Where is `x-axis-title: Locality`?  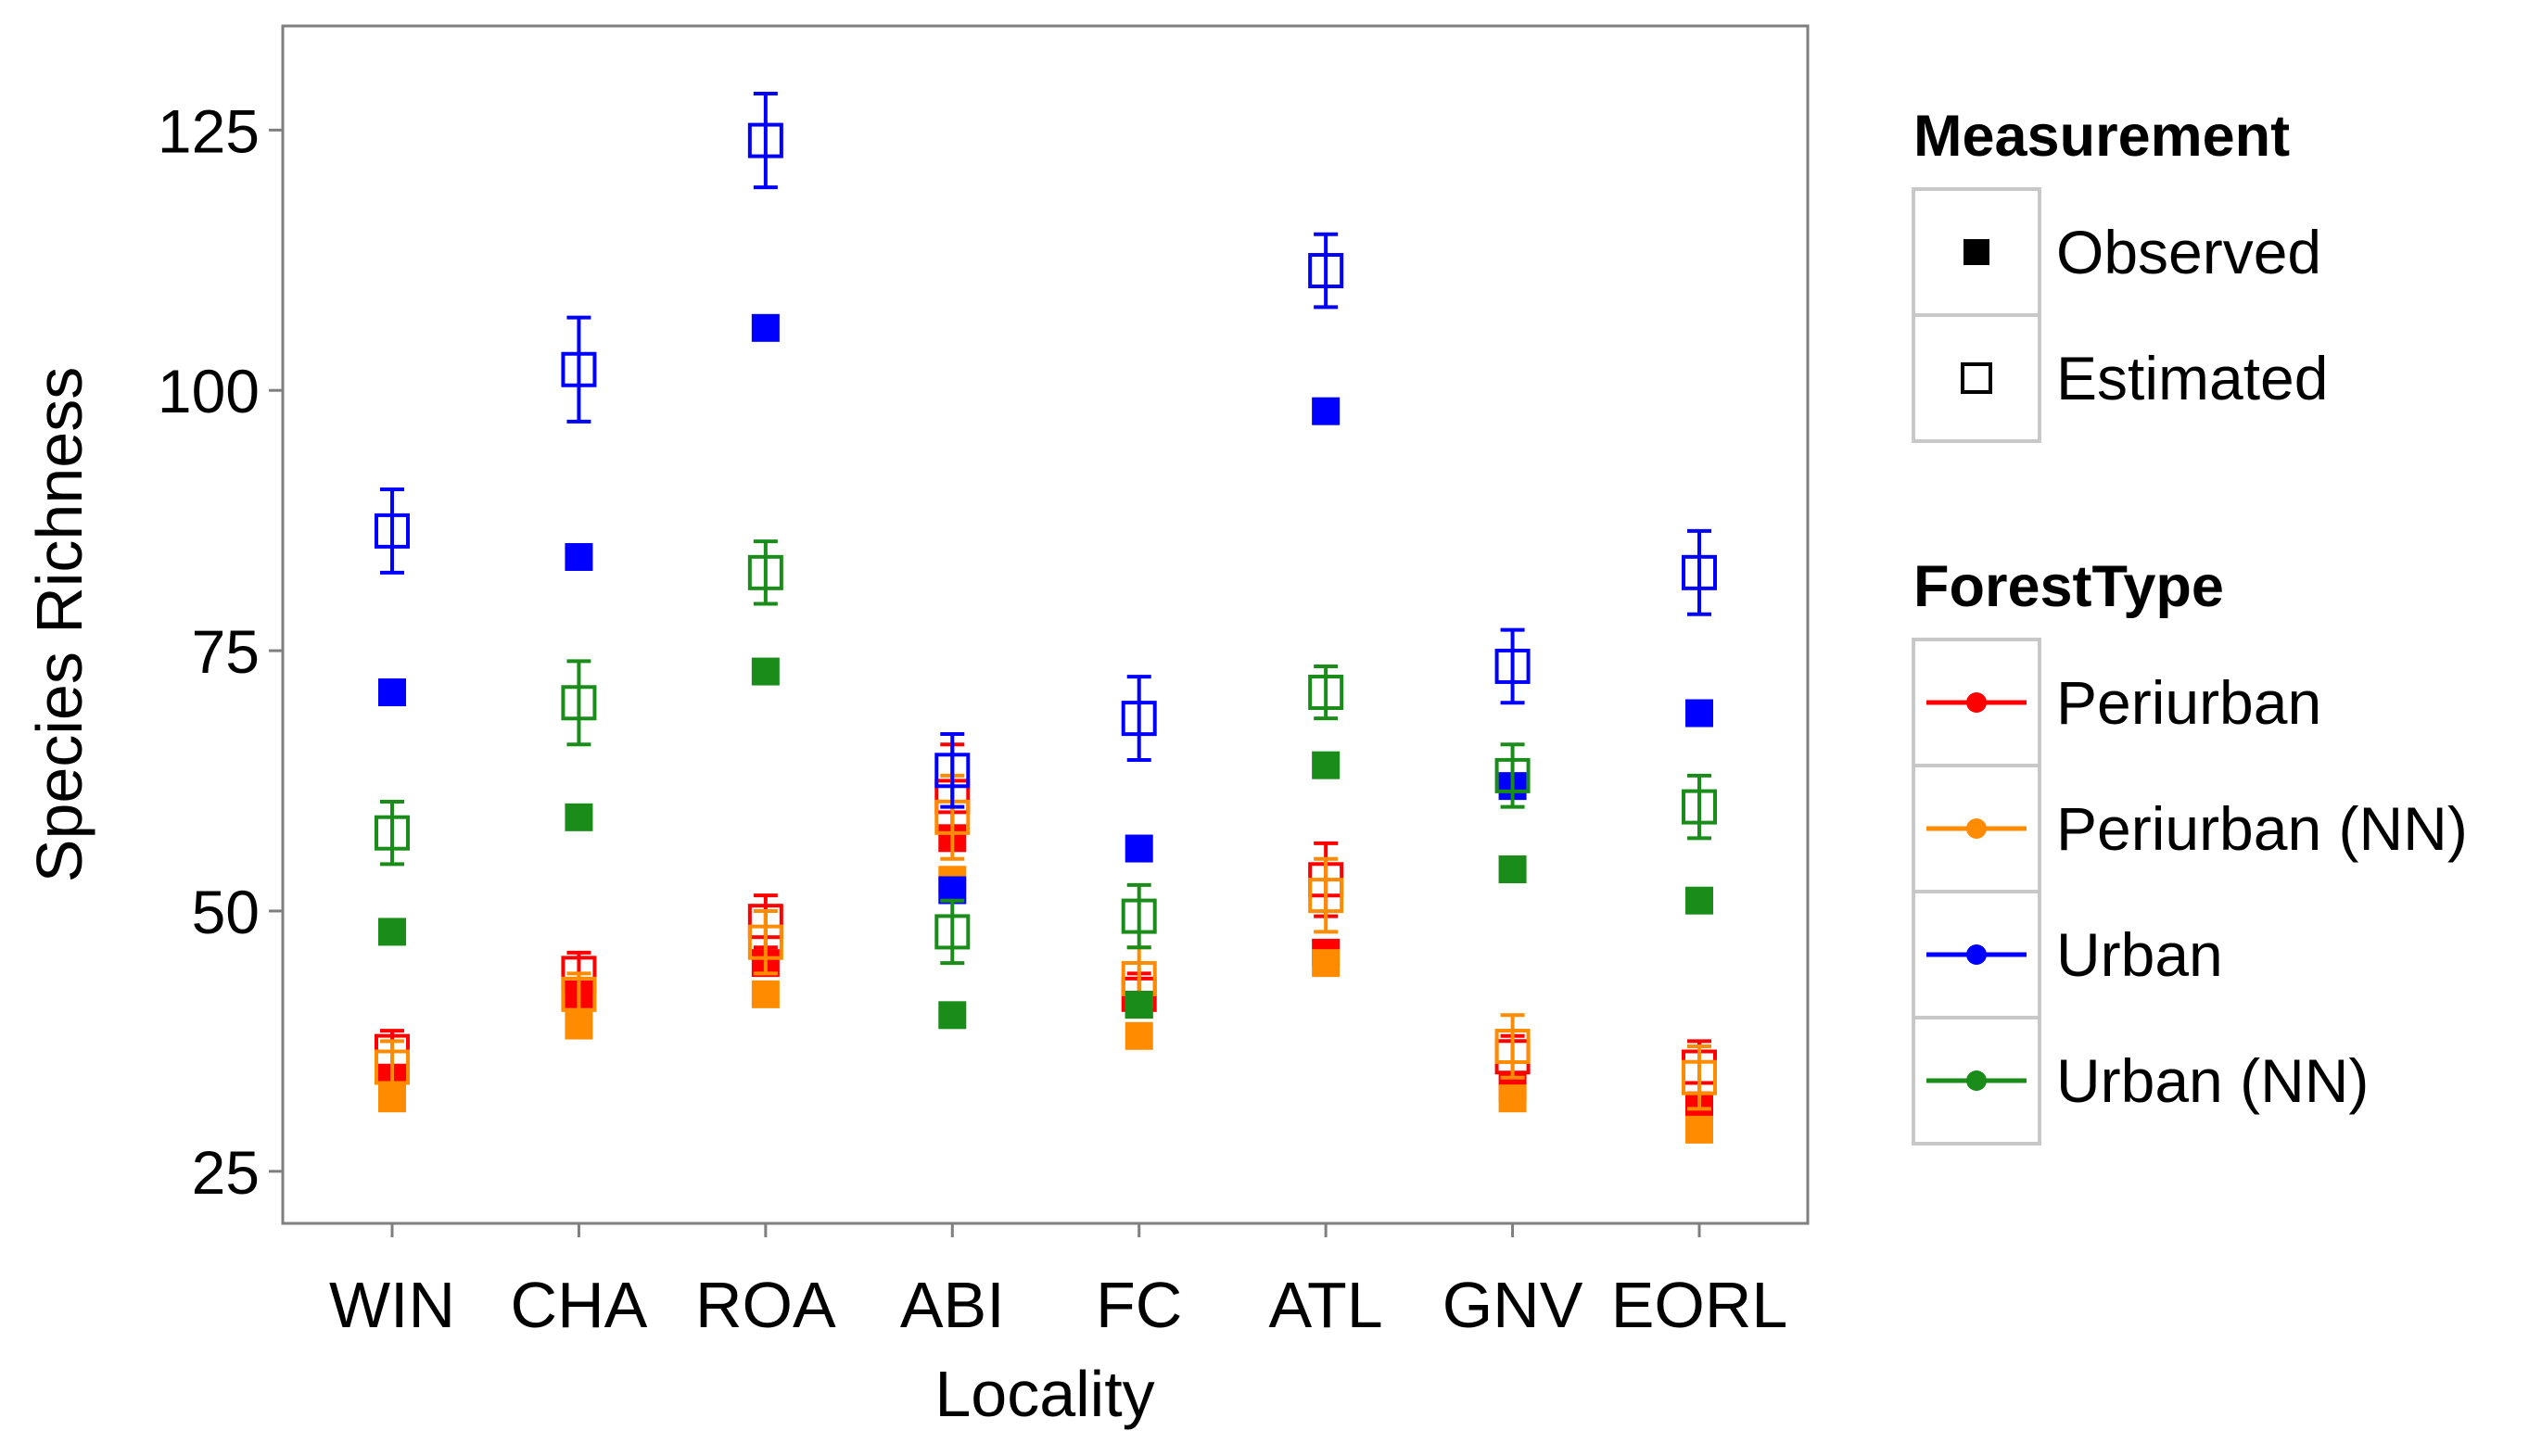
x-axis-title: Locality is located at coordinates (1044, 1394).